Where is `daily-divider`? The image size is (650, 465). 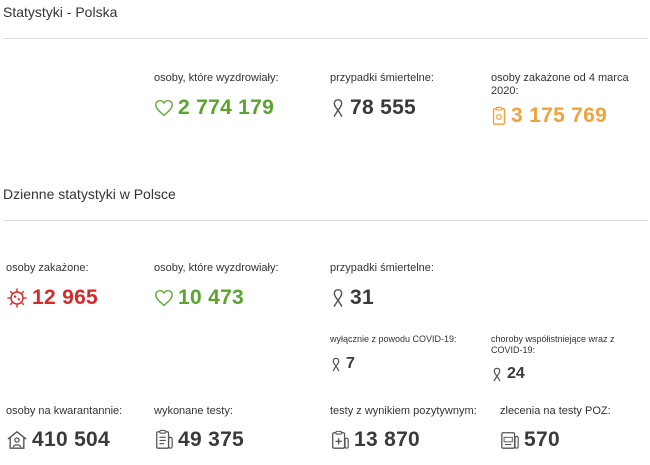
daily-divider is located at coordinates (325, 220).